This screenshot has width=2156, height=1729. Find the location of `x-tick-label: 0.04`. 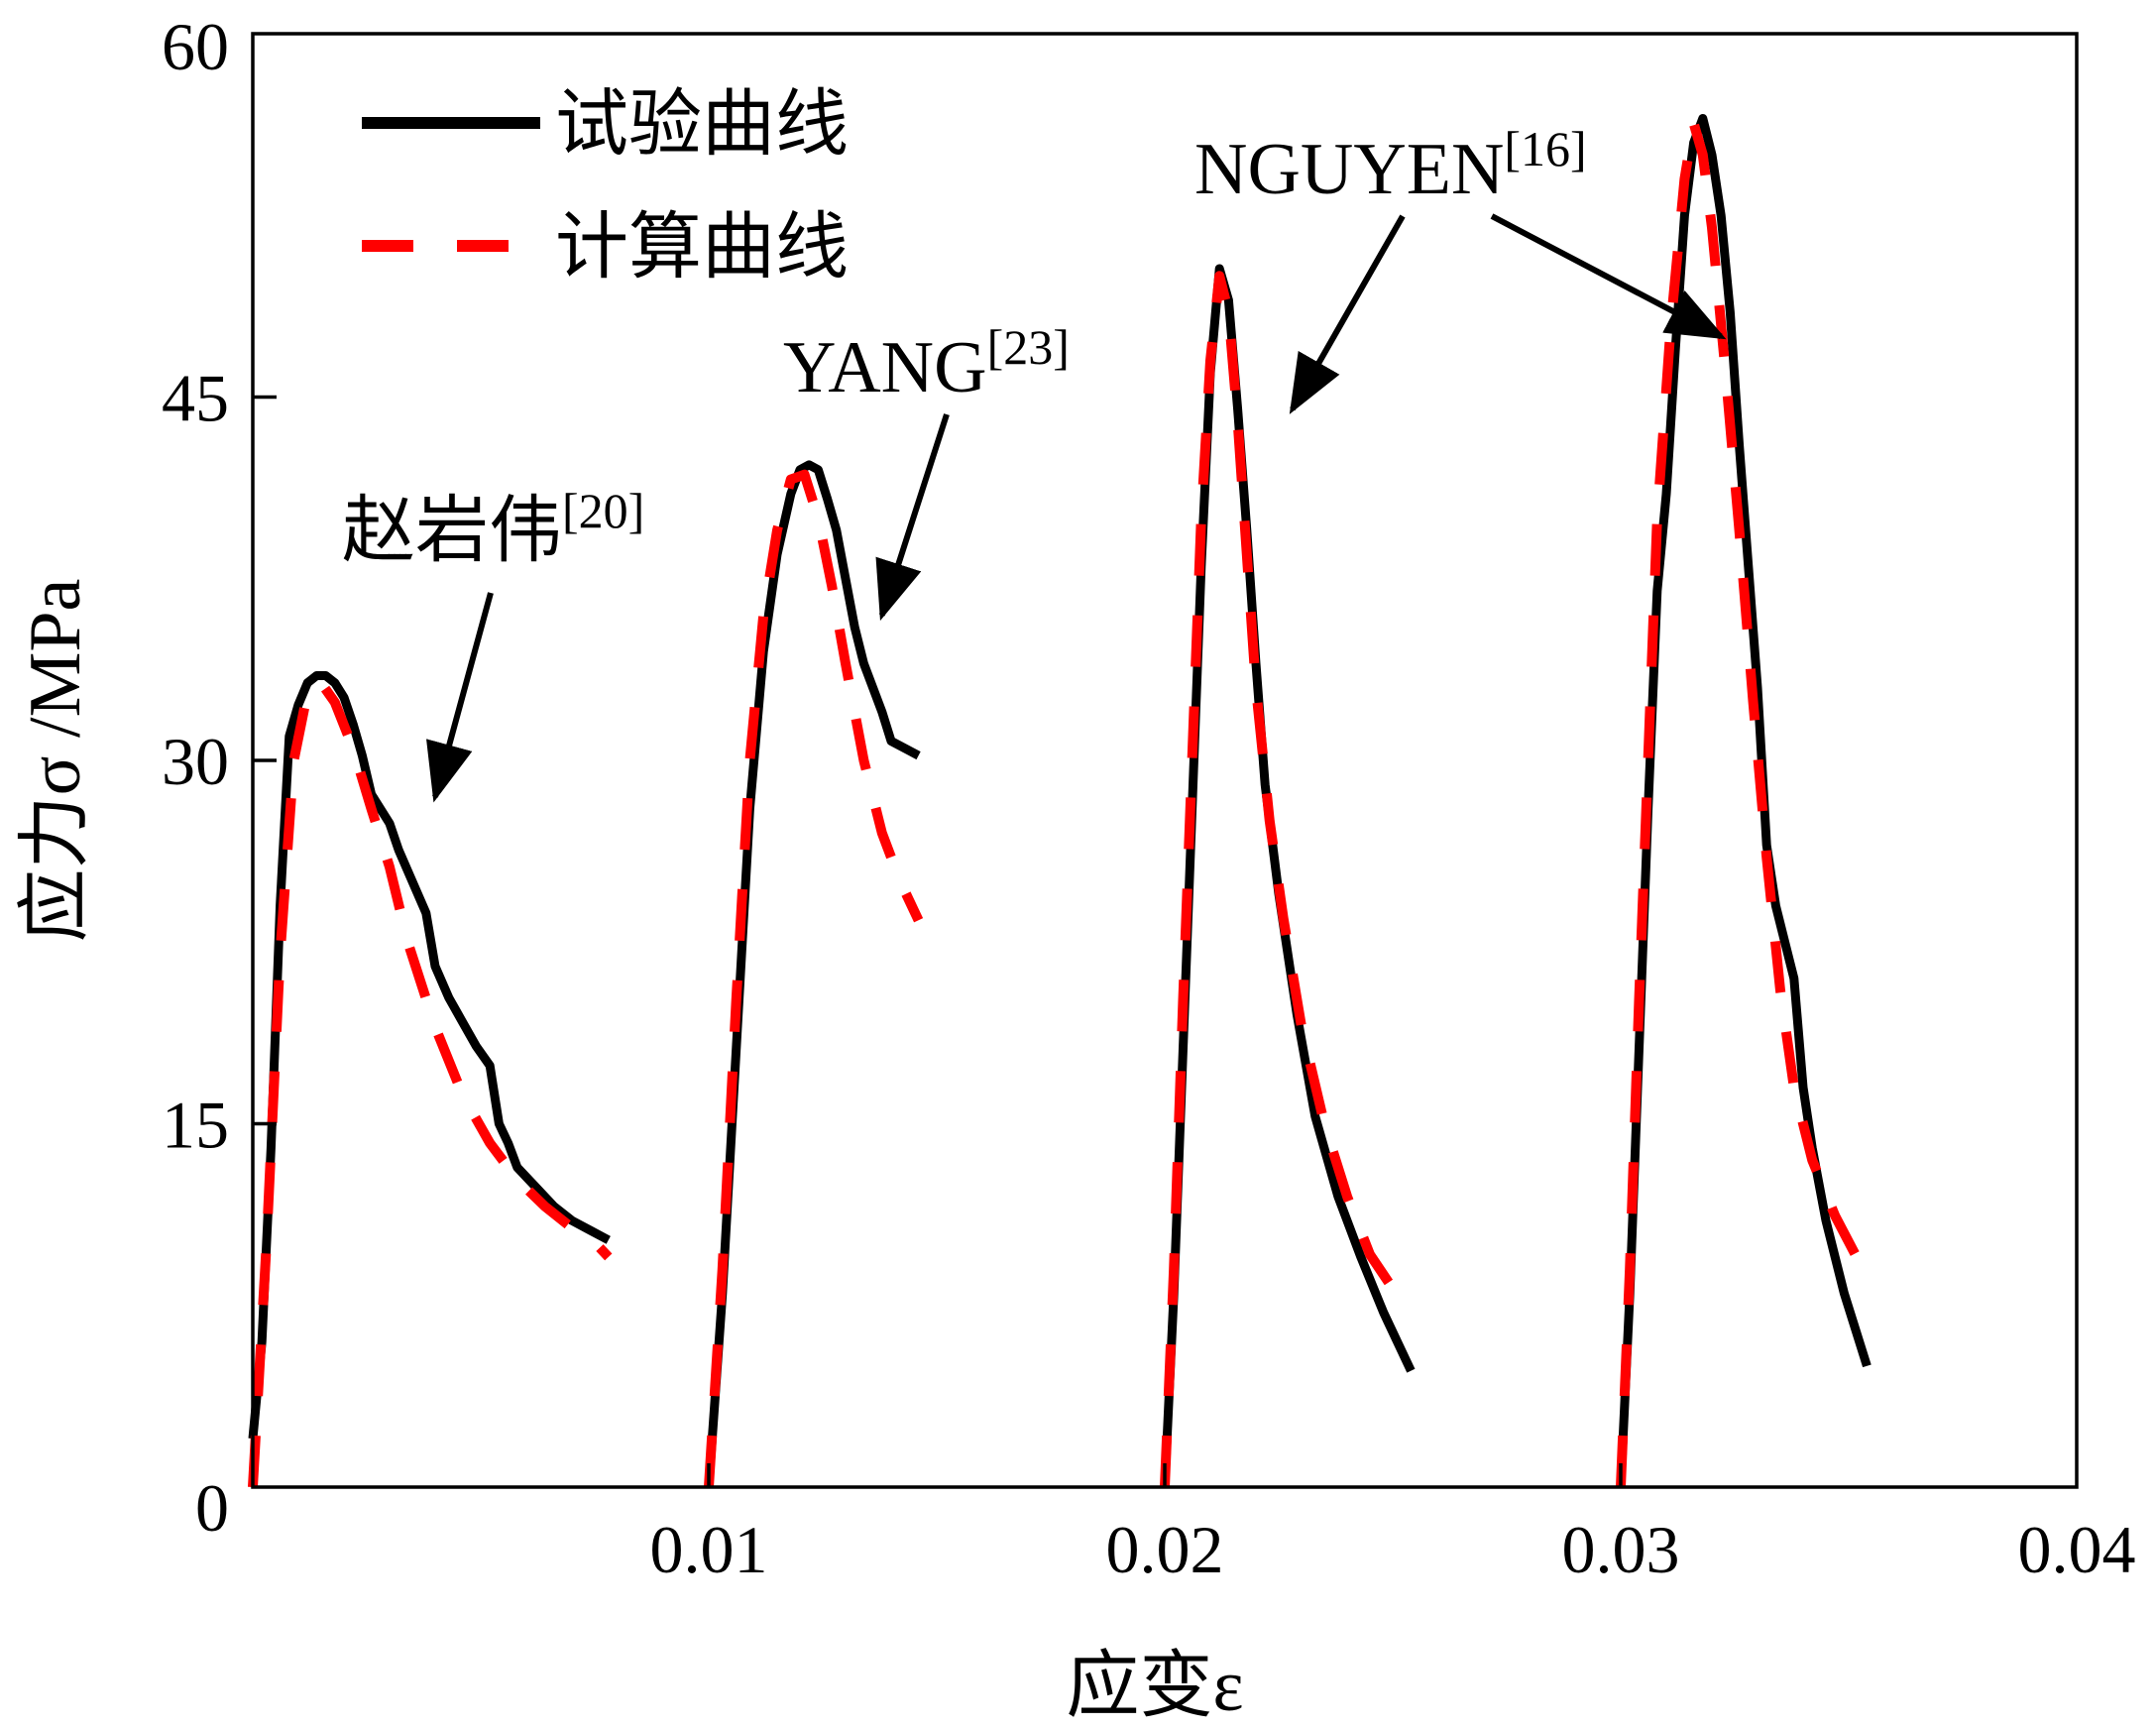

x-tick-label: 0.04 is located at coordinates (2077, 1550).